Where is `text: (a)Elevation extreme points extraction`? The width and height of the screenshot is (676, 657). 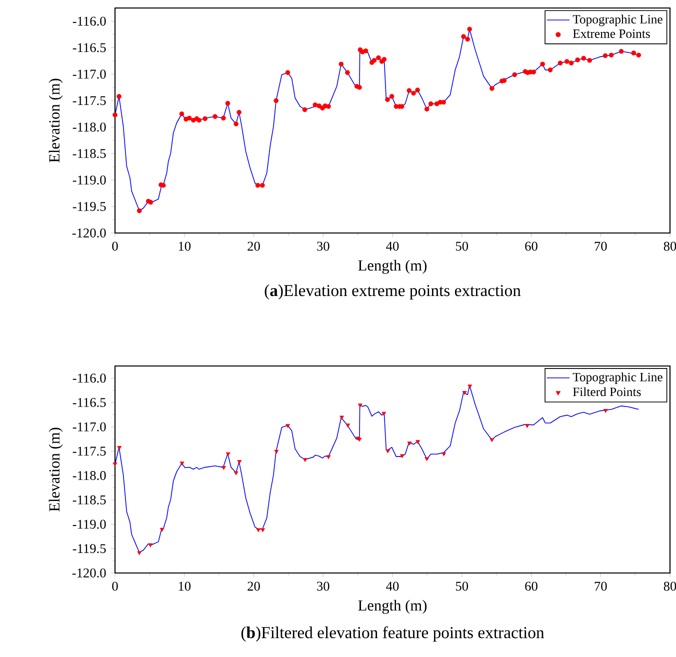 text: (a)Elevation extreme points extraction is located at coordinates (392, 292).